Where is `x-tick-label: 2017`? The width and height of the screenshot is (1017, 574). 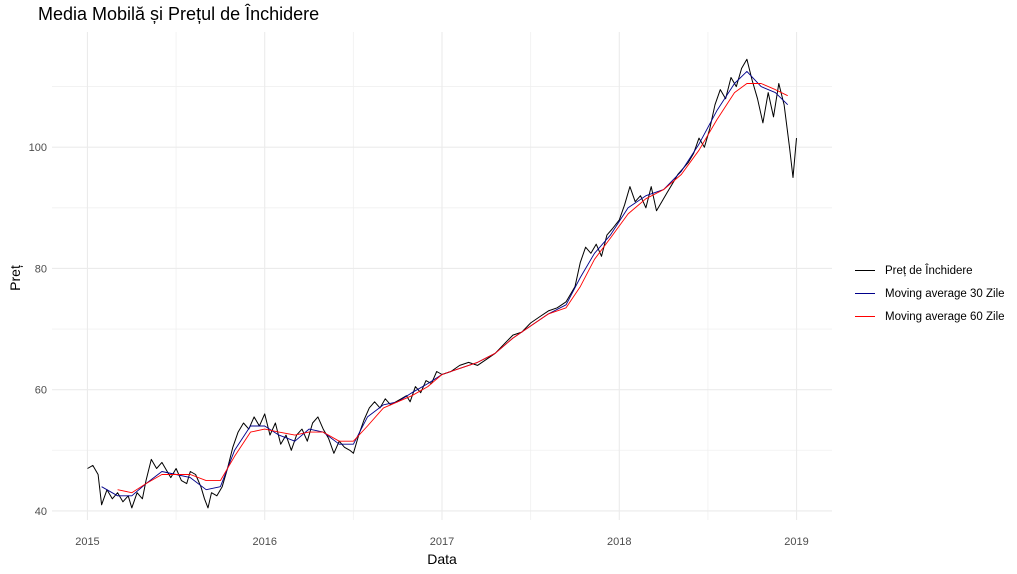
x-tick-label: 2017 is located at coordinates (442, 542).